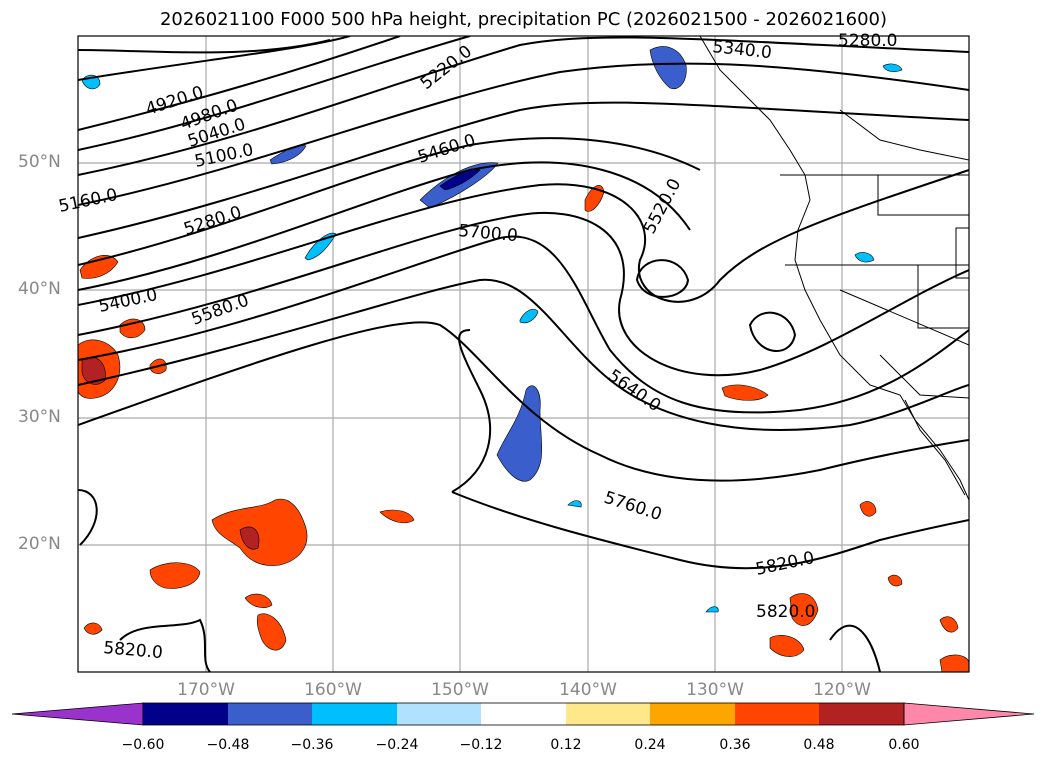 The image size is (1047, 765). I want to click on lon-label-130w: 130°W, so click(715, 690).